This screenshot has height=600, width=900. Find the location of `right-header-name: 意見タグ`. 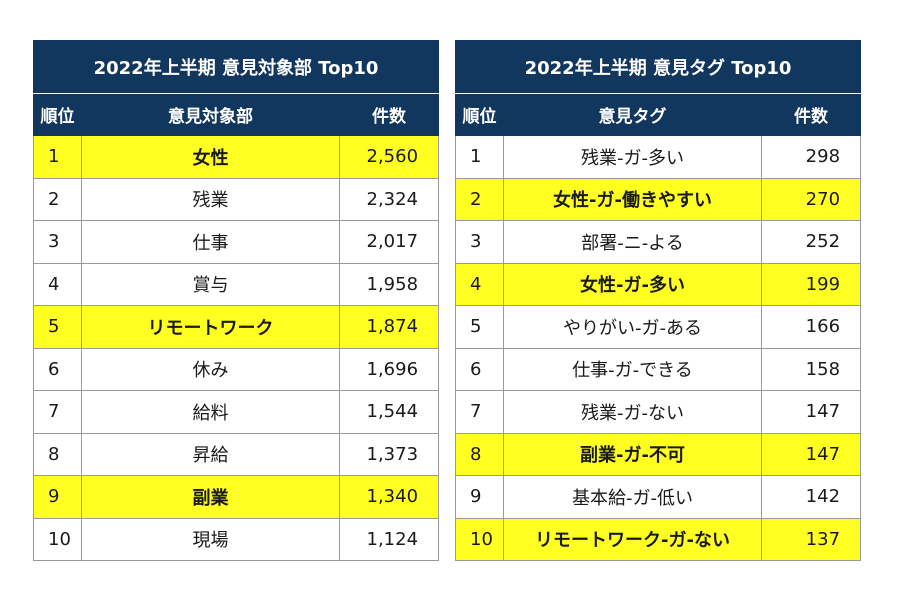

right-header-name: 意見タグ is located at coordinates (632, 114).